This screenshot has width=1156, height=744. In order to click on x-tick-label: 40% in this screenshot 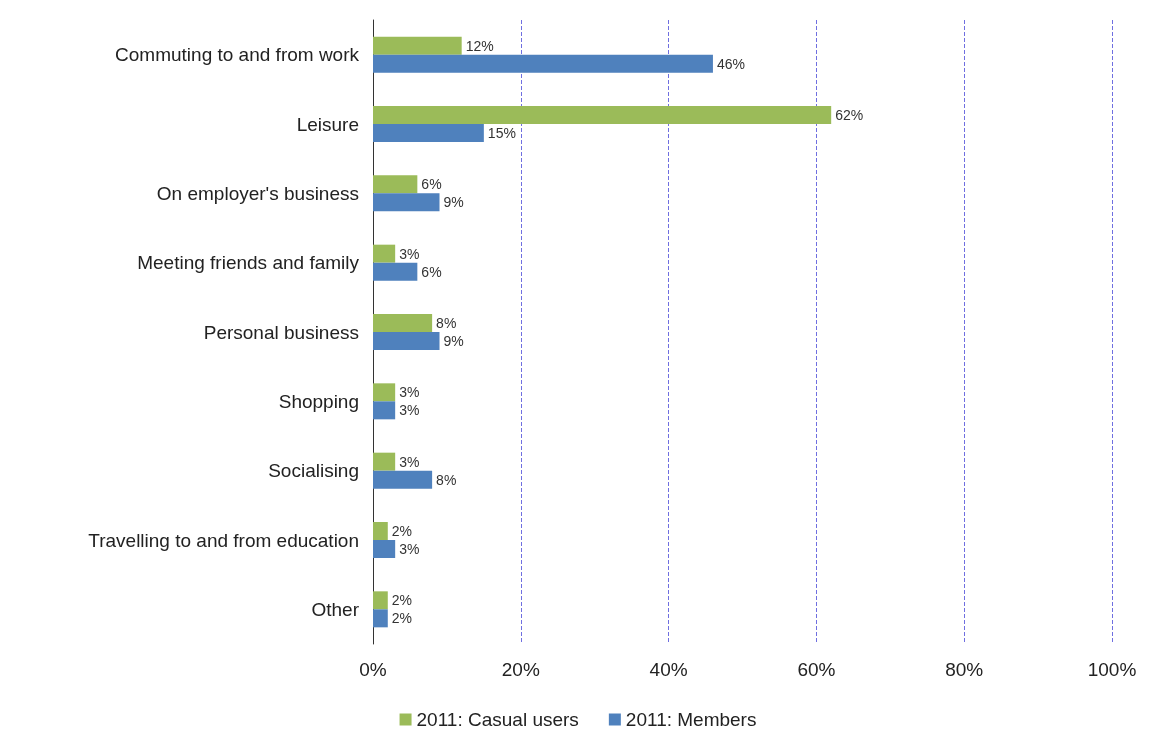, I will do `click(668, 669)`.